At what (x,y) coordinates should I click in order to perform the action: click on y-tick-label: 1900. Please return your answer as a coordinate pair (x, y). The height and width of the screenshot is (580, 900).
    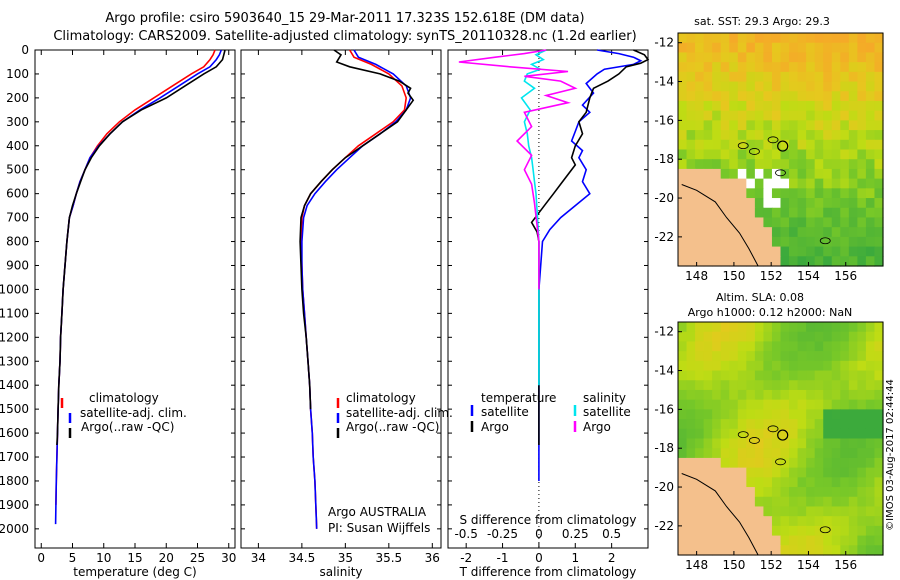
    Looking at the image, I should click on (14, 505).